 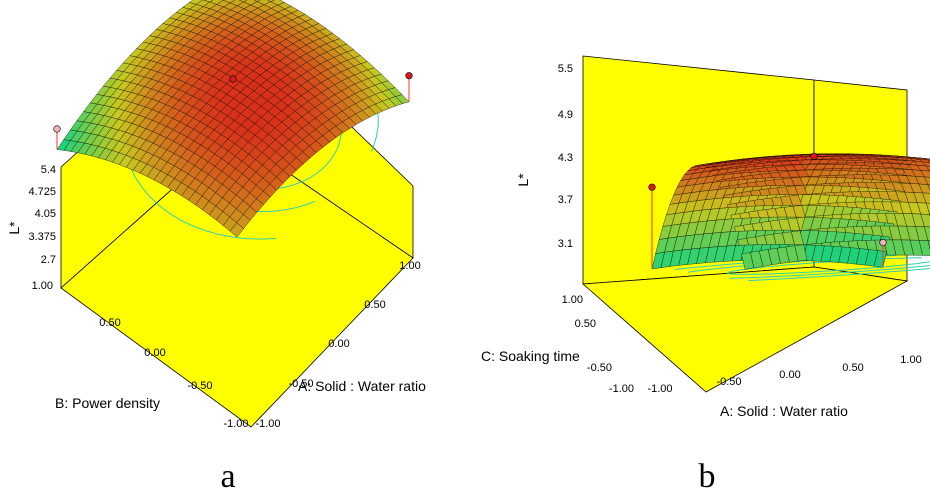 I want to click on panel-a-y-tick: -0.50, so click(x=199, y=386).